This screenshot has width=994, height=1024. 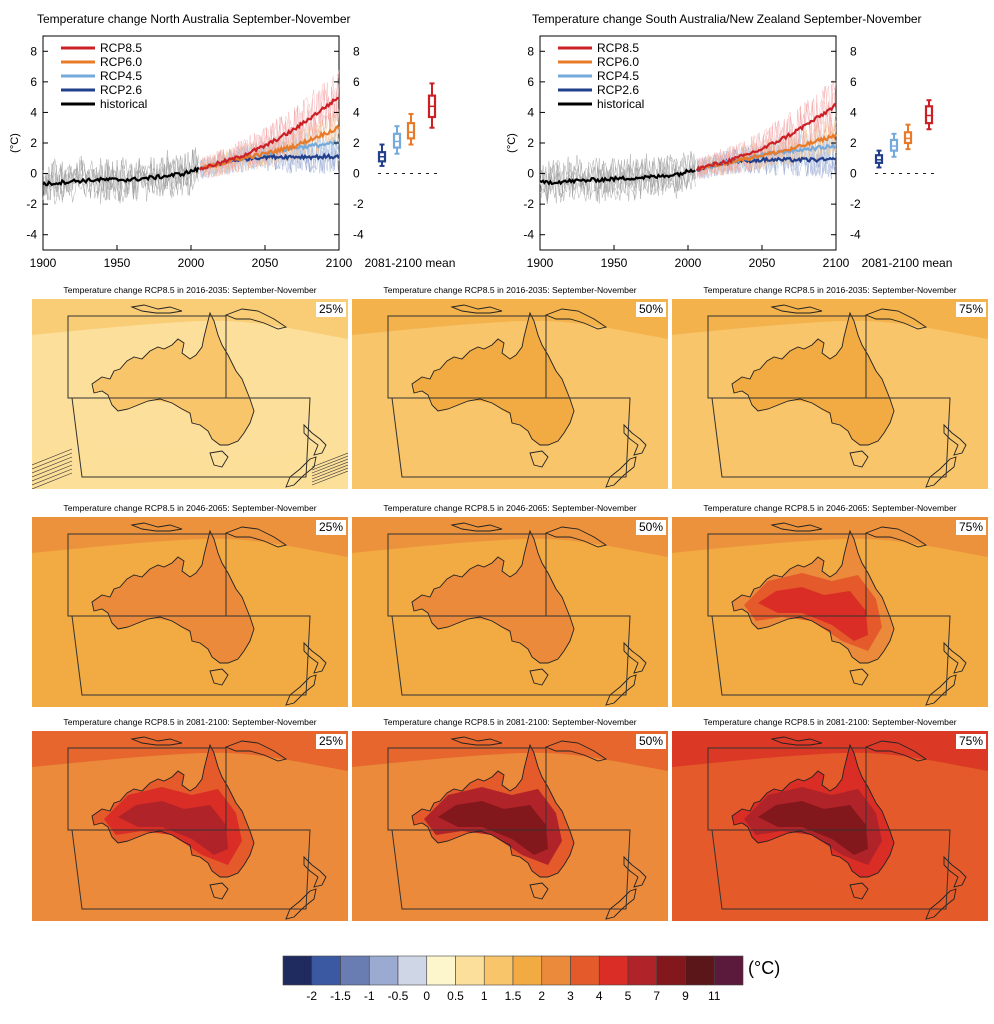 I want to click on colorbar-tick-label: 4, so click(x=599, y=996).